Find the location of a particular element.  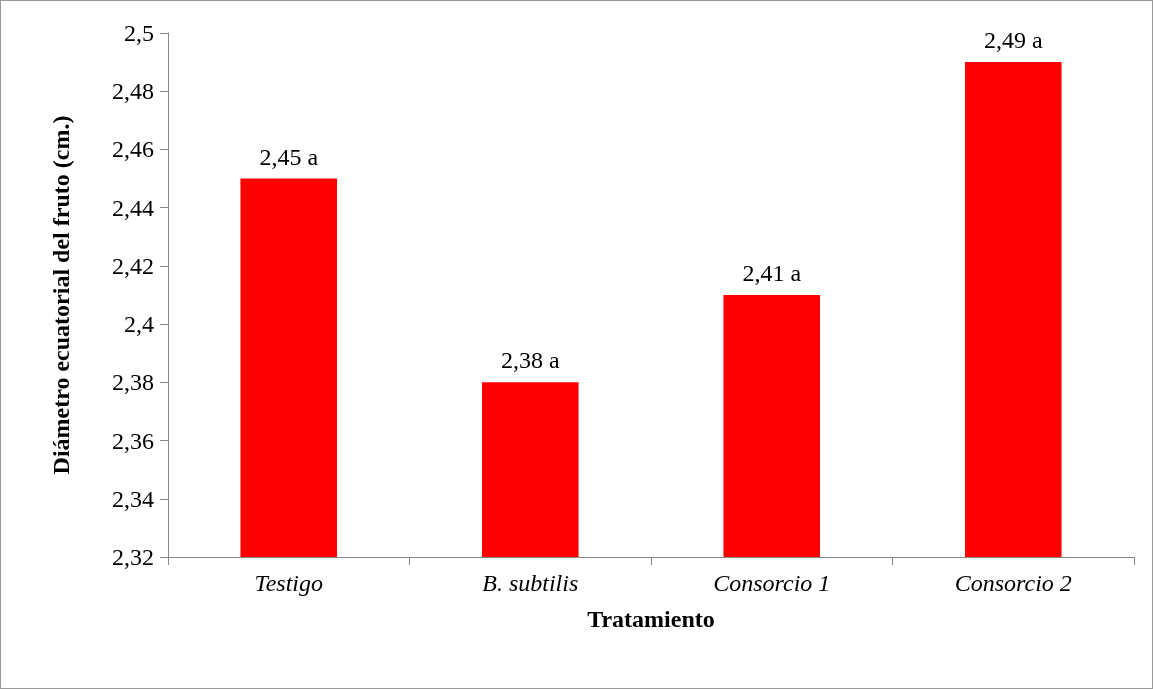

y-tick-label: 2,4 is located at coordinates (139, 324).